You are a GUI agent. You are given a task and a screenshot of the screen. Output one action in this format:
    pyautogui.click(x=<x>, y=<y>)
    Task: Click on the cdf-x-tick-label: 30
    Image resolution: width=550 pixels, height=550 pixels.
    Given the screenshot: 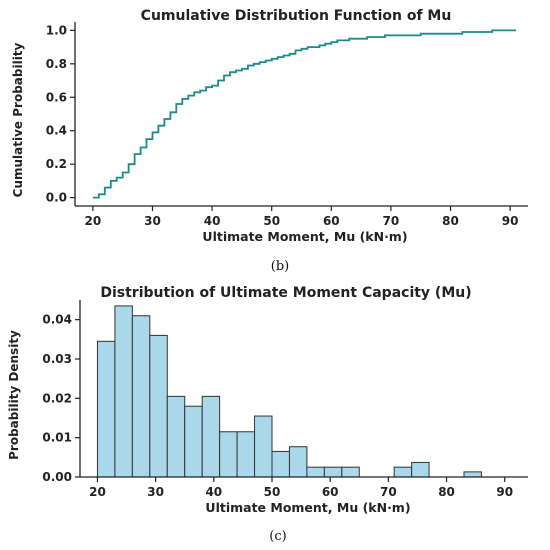 What is the action you would take?
    pyautogui.click(x=152, y=221)
    